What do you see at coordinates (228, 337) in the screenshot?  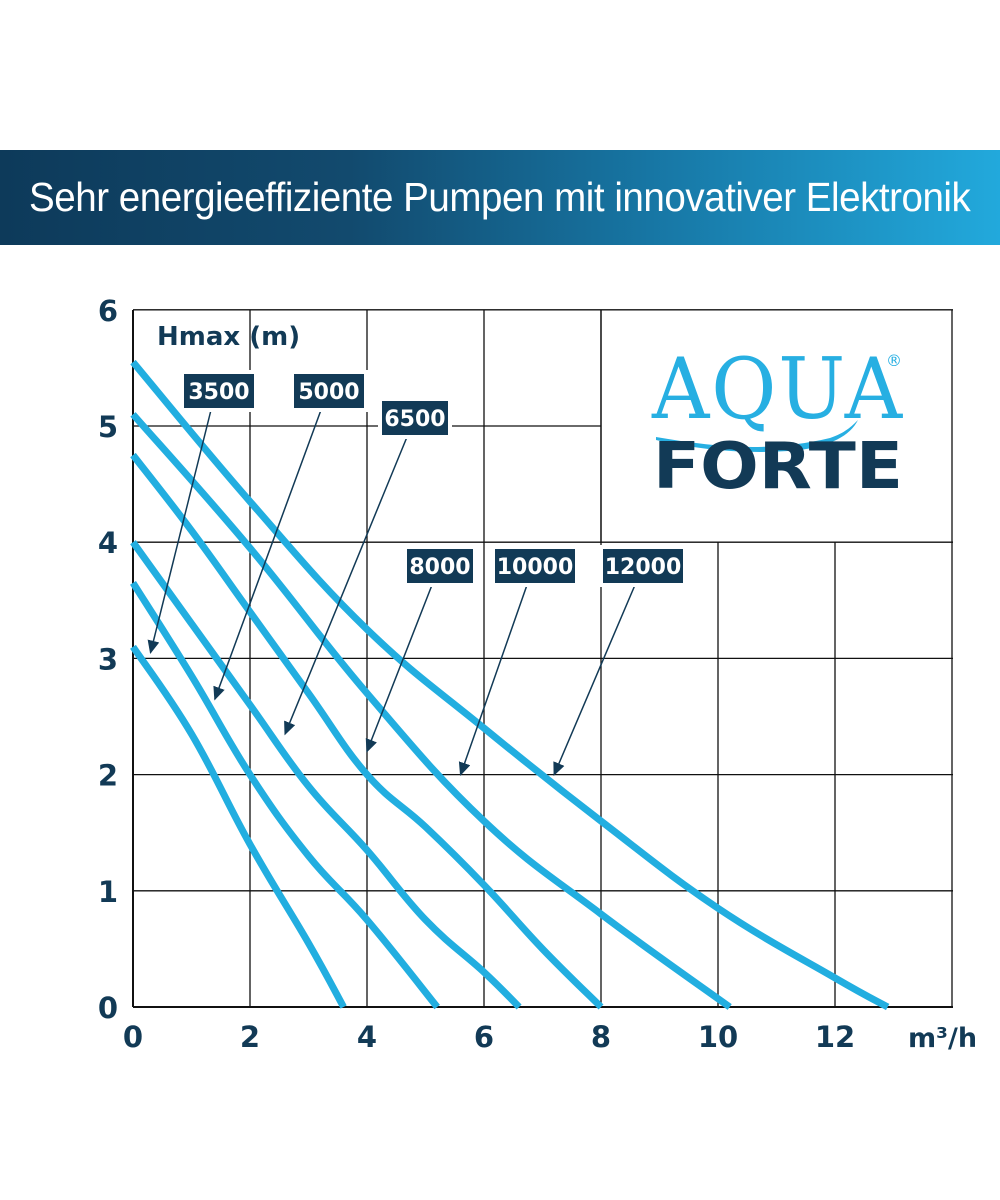 I see `y-axis-label: Hmax (m)` at bounding box center [228, 337].